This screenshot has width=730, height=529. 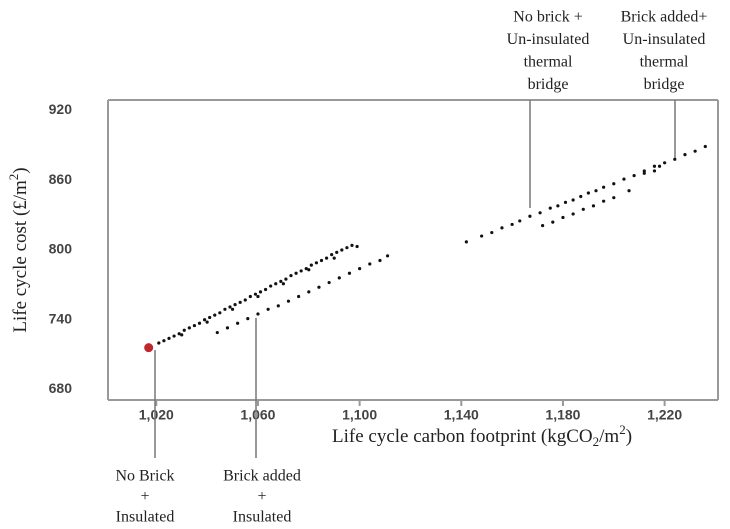 What do you see at coordinates (664, 415) in the screenshot?
I see `x-tick-label: 1,220` at bounding box center [664, 415].